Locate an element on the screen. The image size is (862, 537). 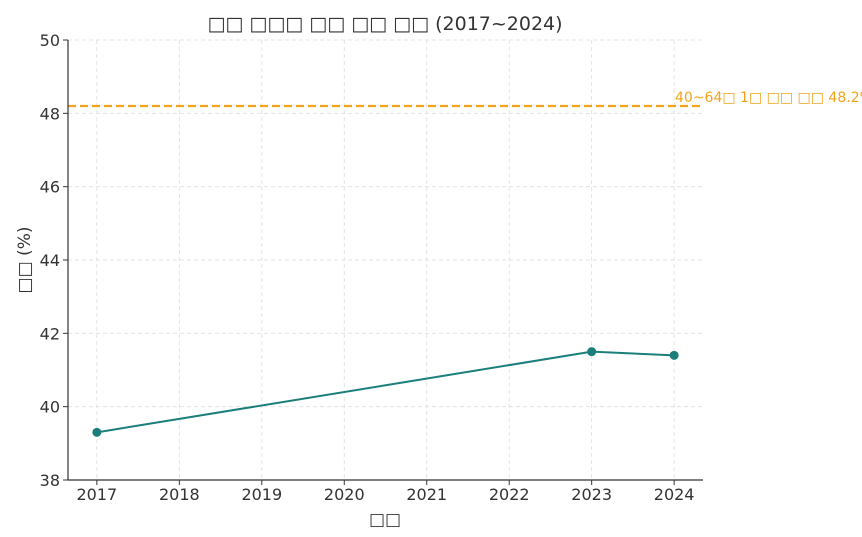
x-tick-label: 2019 is located at coordinates (261, 494).